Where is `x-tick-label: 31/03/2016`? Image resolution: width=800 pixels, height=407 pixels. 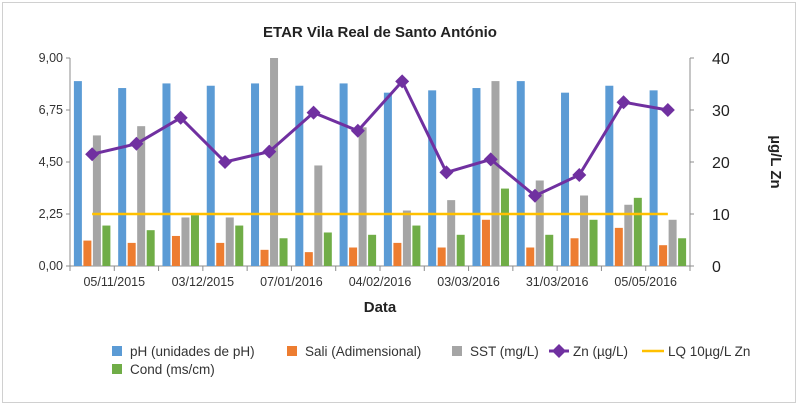 x-tick-label: 31/03/2016 is located at coordinates (557, 282).